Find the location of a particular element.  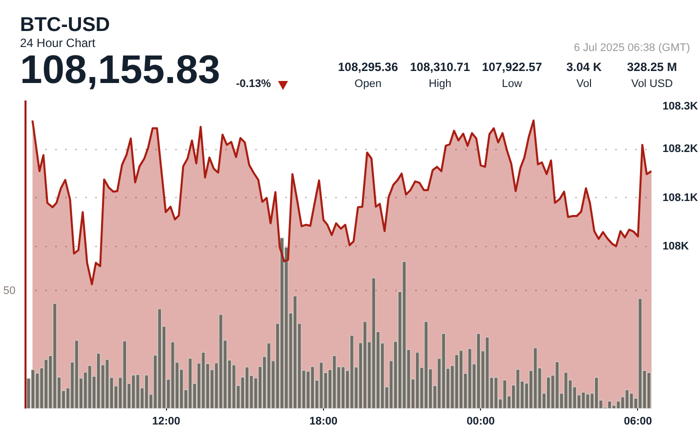

x-tick-label: 18:00 is located at coordinates (323, 422).